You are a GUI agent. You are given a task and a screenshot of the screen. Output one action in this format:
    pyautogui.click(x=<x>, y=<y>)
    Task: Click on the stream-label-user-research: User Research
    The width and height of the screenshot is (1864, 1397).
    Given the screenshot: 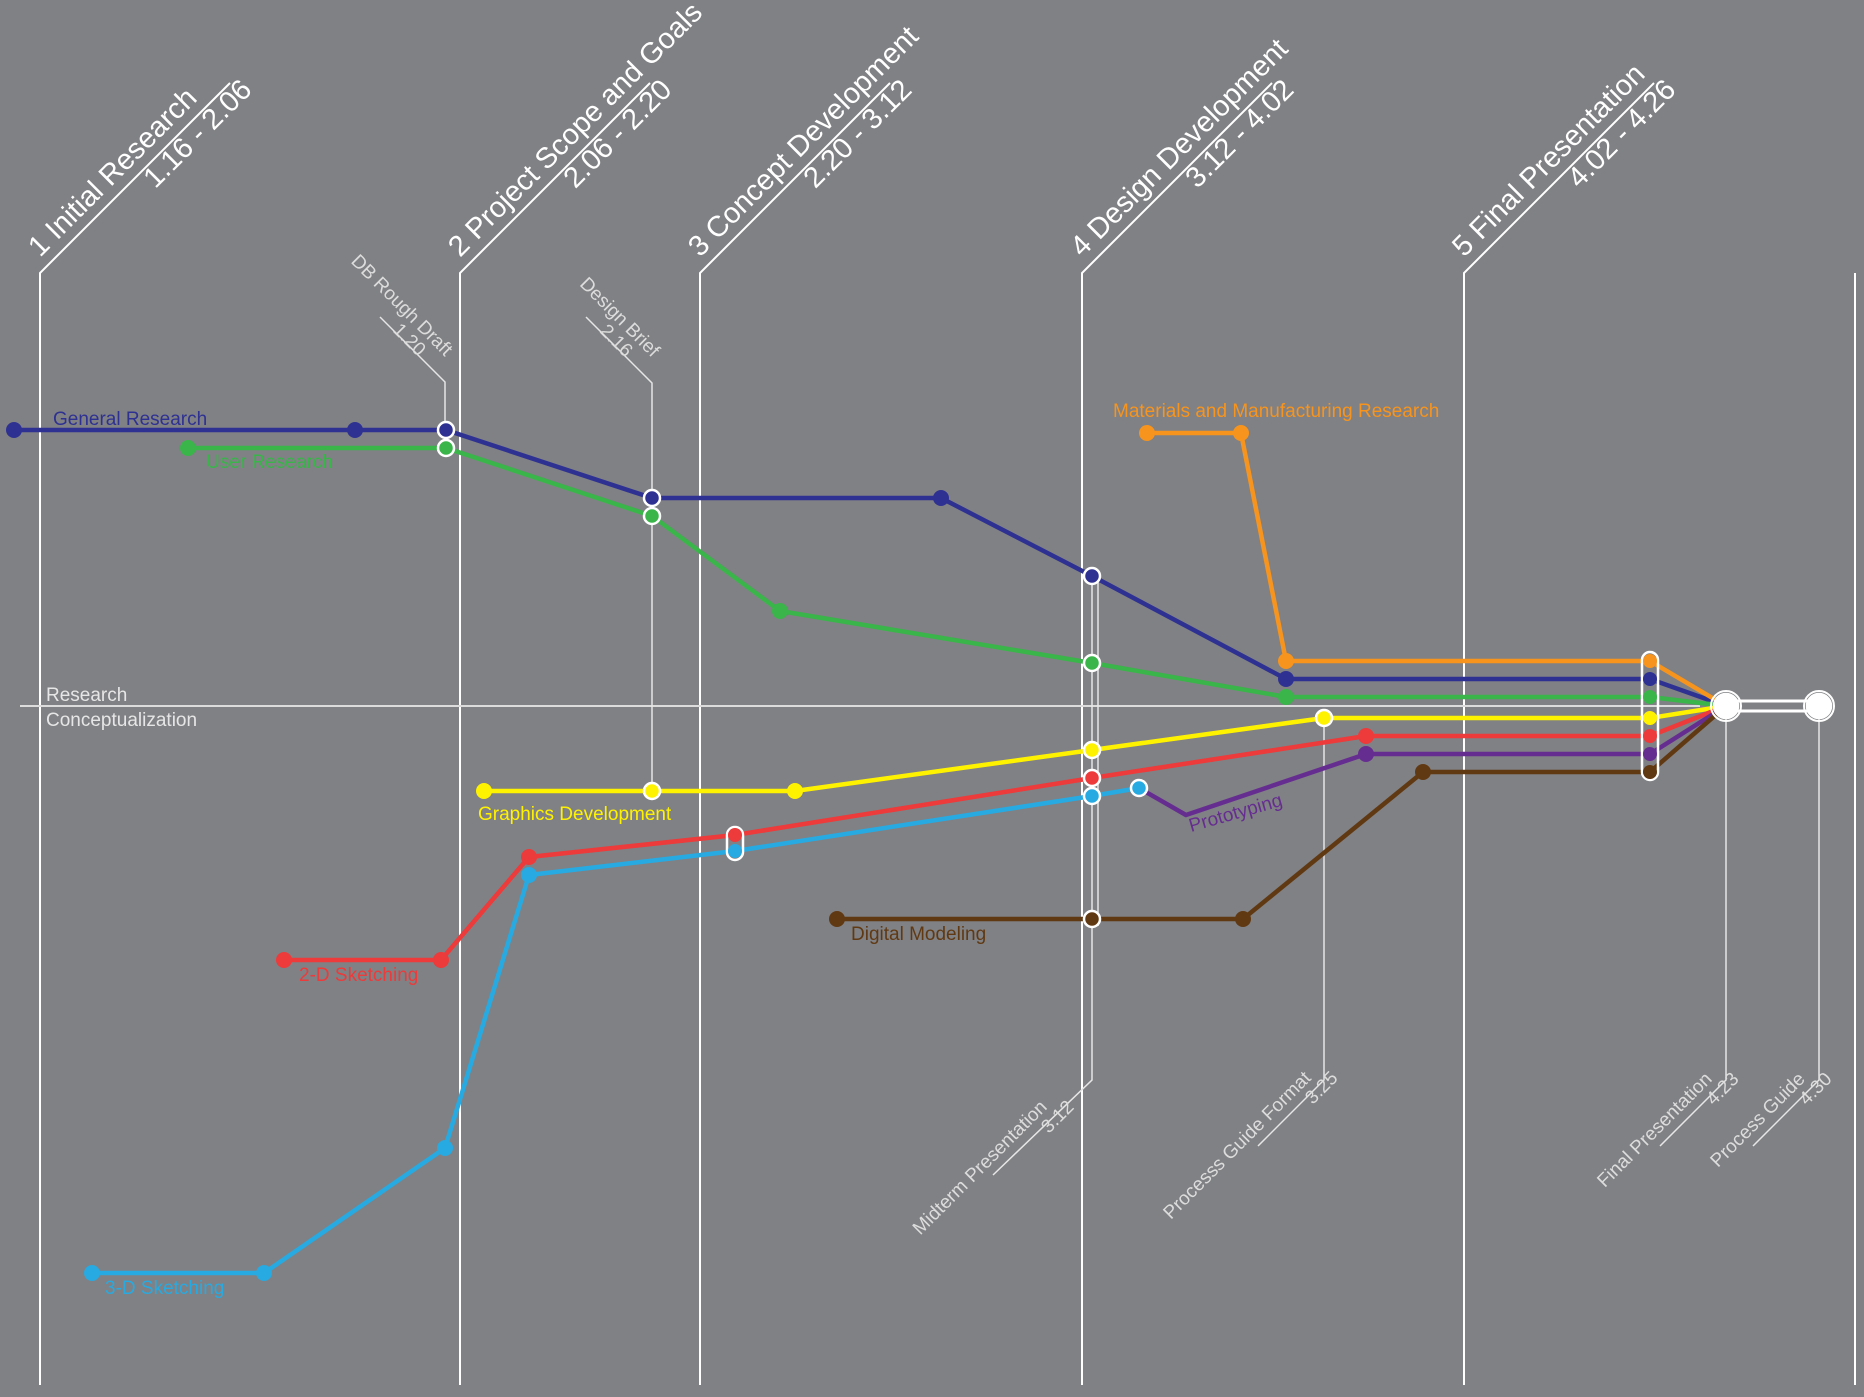 What is the action you would take?
    pyautogui.click(x=269, y=462)
    